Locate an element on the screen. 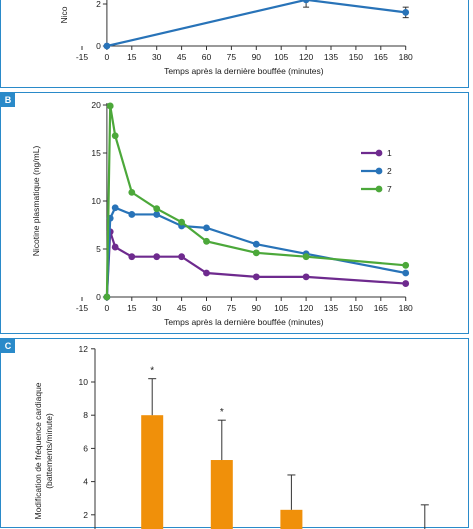 The height and width of the screenshot is (529, 473). y-tick-label: 6 is located at coordinates (85, 448).